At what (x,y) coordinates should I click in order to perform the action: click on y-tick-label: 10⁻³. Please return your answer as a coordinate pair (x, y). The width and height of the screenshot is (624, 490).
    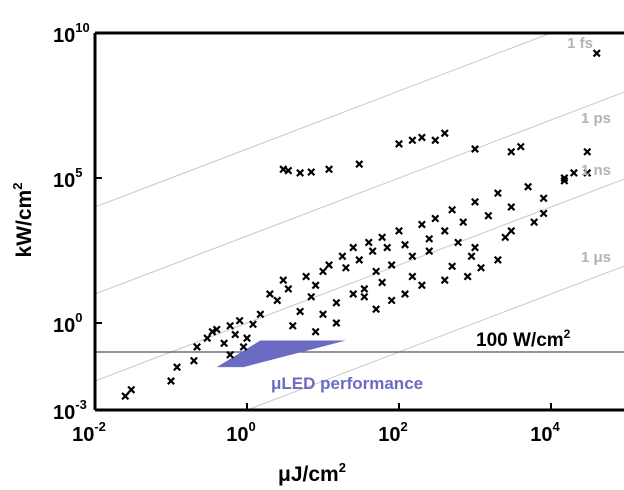
    Looking at the image, I should click on (70, 410).